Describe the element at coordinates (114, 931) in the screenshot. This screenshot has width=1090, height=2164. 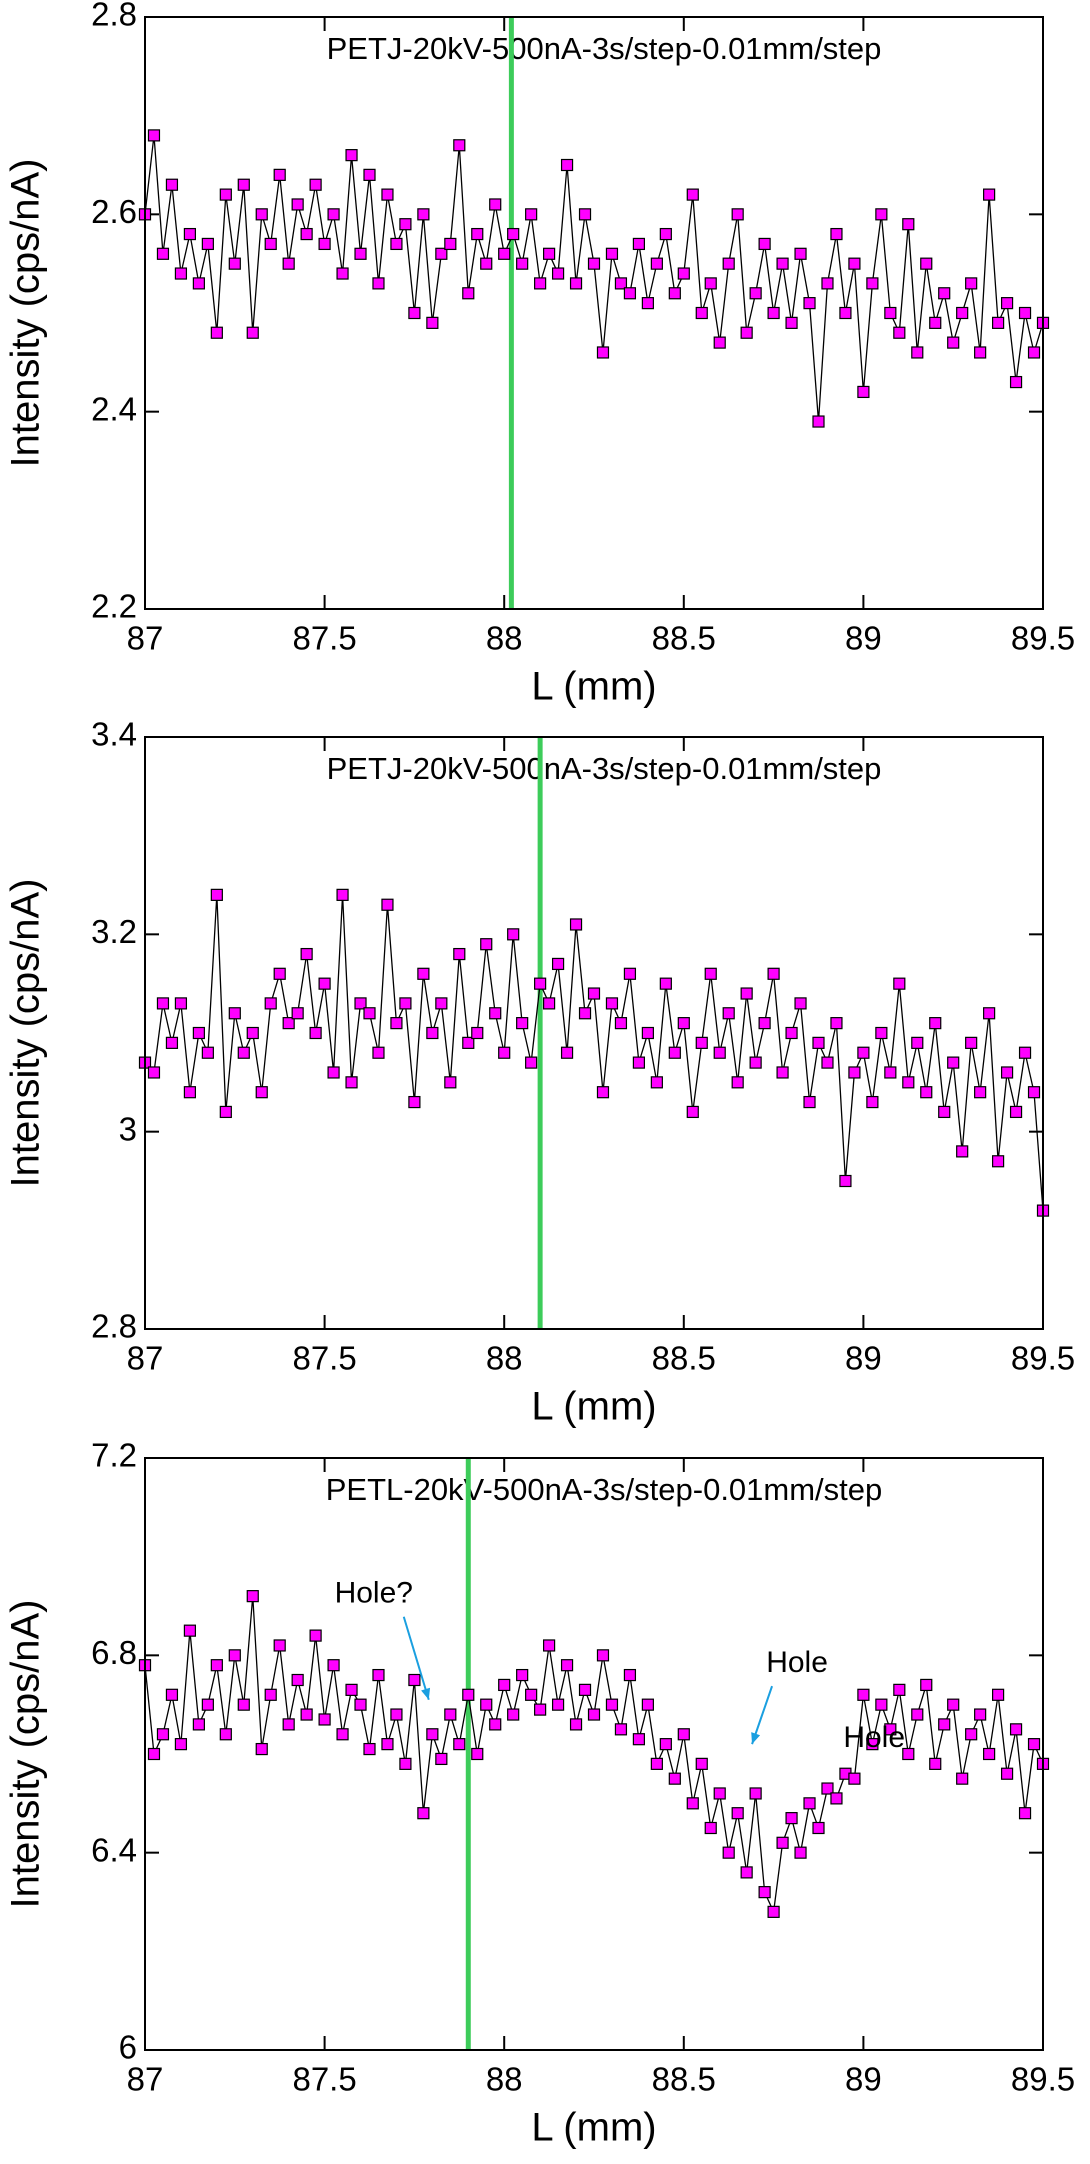
I see `y-tick-label: 3.2` at that location.